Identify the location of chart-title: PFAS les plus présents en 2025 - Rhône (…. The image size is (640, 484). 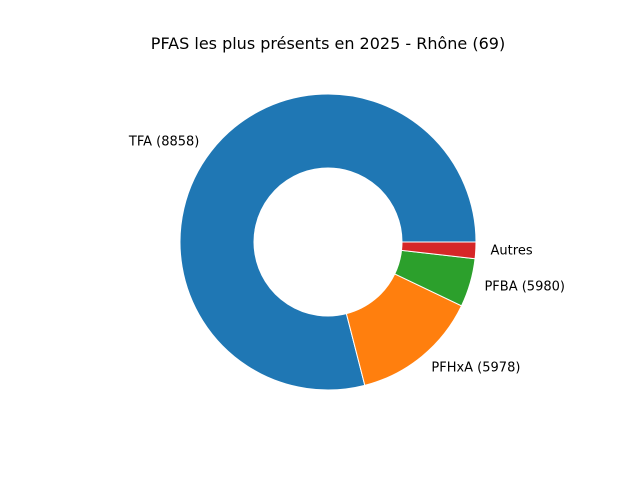
(328, 43).